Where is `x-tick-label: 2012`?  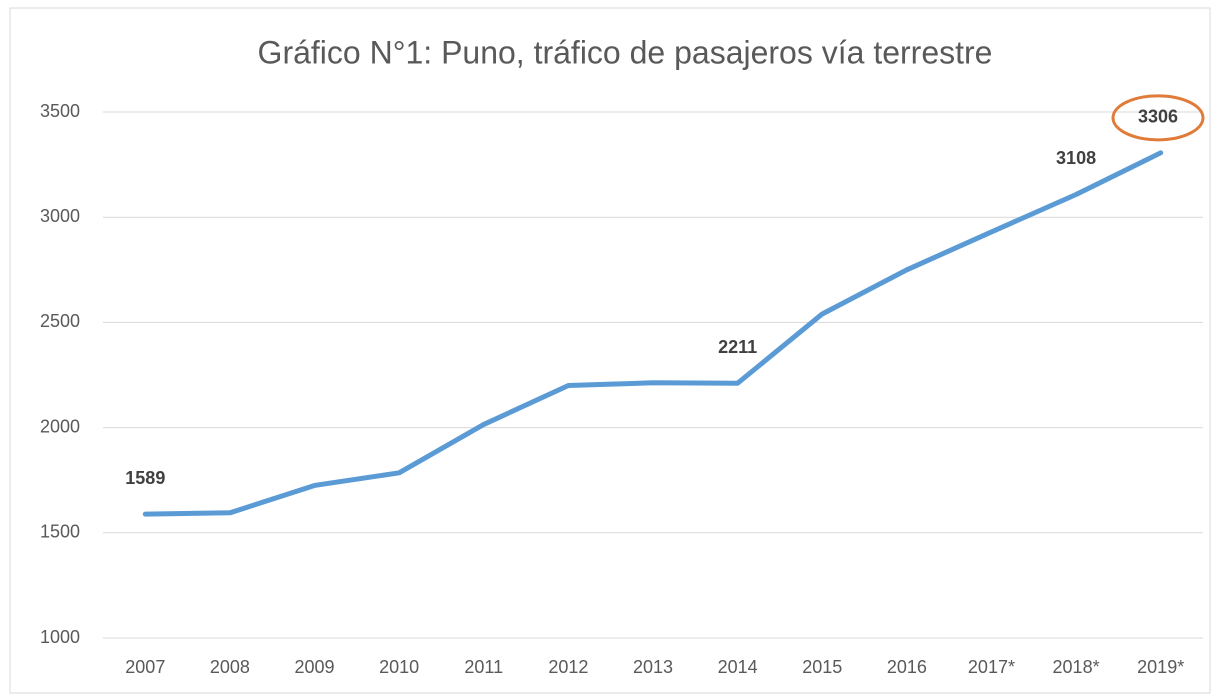 x-tick-label: 2012 is located at coordinates (568, 667).